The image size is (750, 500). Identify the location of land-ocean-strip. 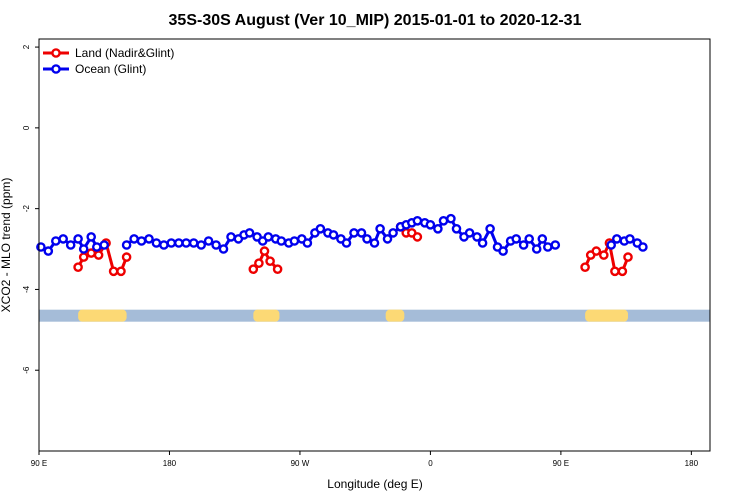
(374, 315).